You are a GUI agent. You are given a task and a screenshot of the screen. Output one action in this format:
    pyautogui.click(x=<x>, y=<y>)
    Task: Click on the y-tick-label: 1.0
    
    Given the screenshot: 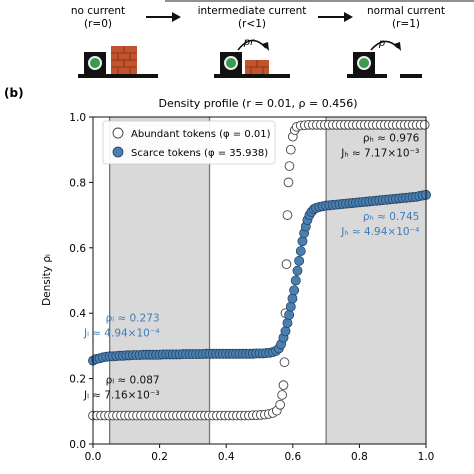 What is the action you would take?
    pyautogui.click(x=77, y=118)
    